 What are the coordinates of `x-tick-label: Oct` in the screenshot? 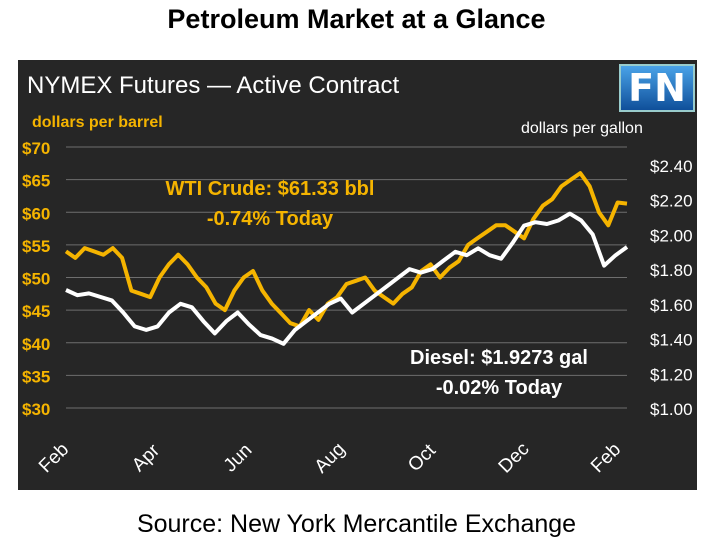 It's located at (422, 458).